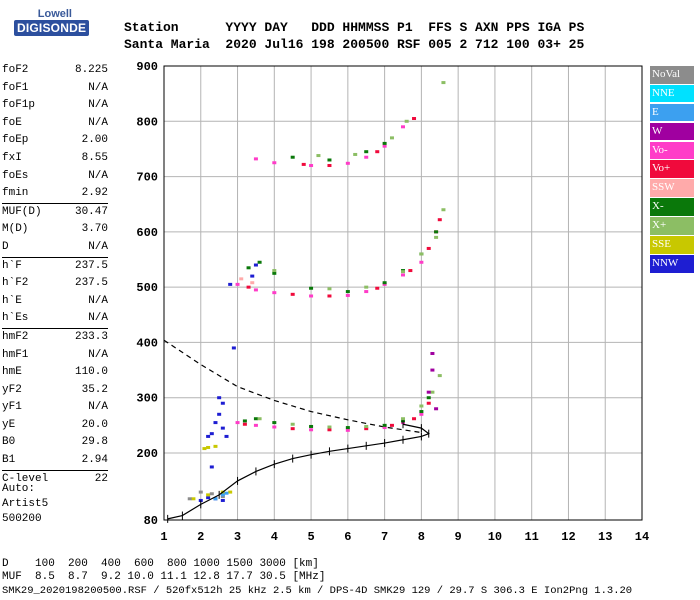 The image size is (700, 600). Describe the element at coordinates (12, 389) in the screenshot. I see `param-label: yF2` at that location.